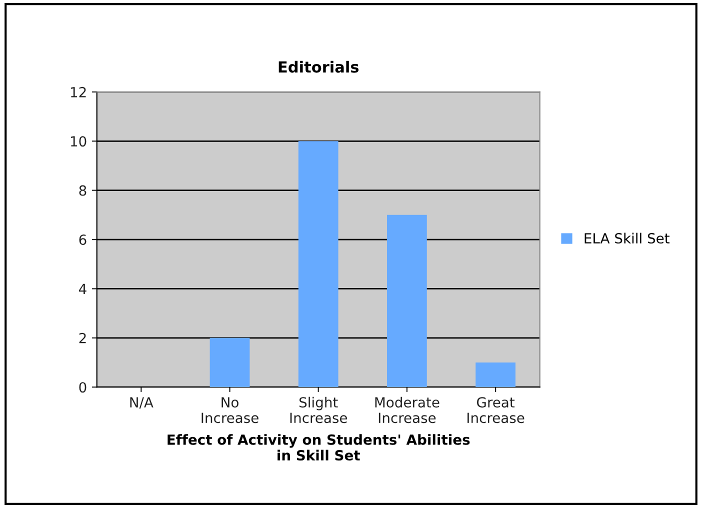 This screenshot has height=508, width=702. I want to click on x-axis-title: Effect of Activity on Students' Abilities in Skill Set, so click(319, 447).